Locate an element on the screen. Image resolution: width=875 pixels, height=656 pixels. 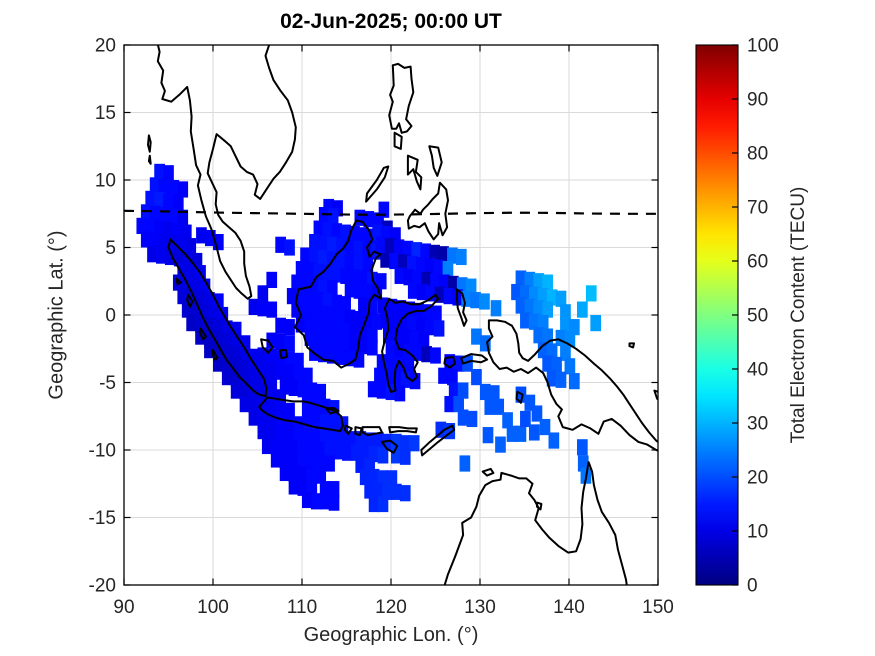
x-tick-label: 140 is located at coordinates (569, 607).